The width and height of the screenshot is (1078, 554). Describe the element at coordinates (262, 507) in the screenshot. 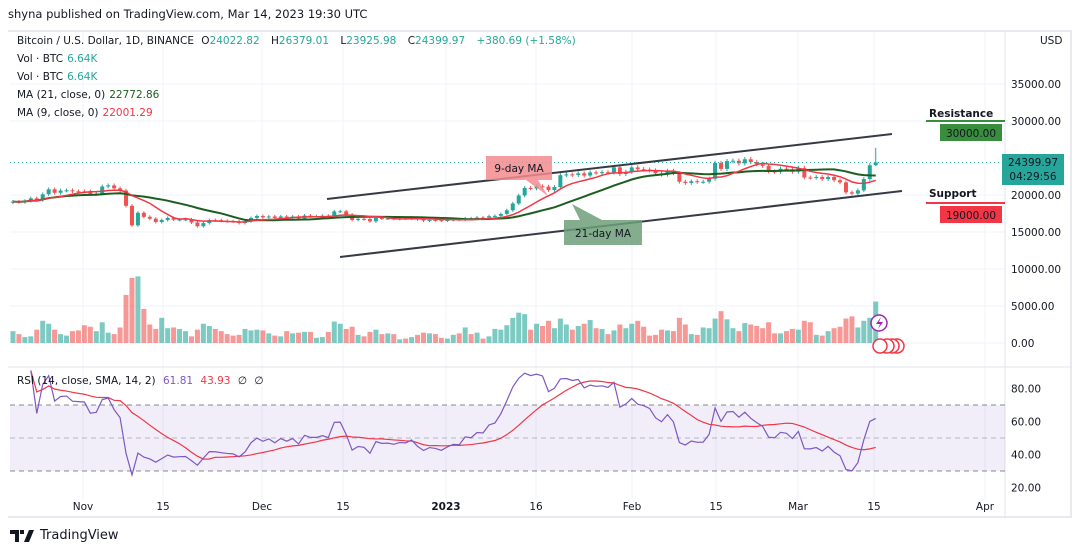

I see `time-tick-label: Dec` at that location.